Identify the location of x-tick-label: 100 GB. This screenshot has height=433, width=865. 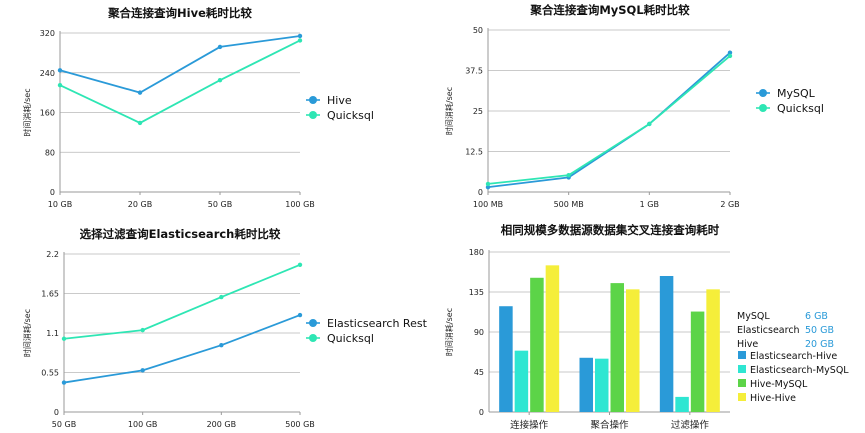
(143, 424).